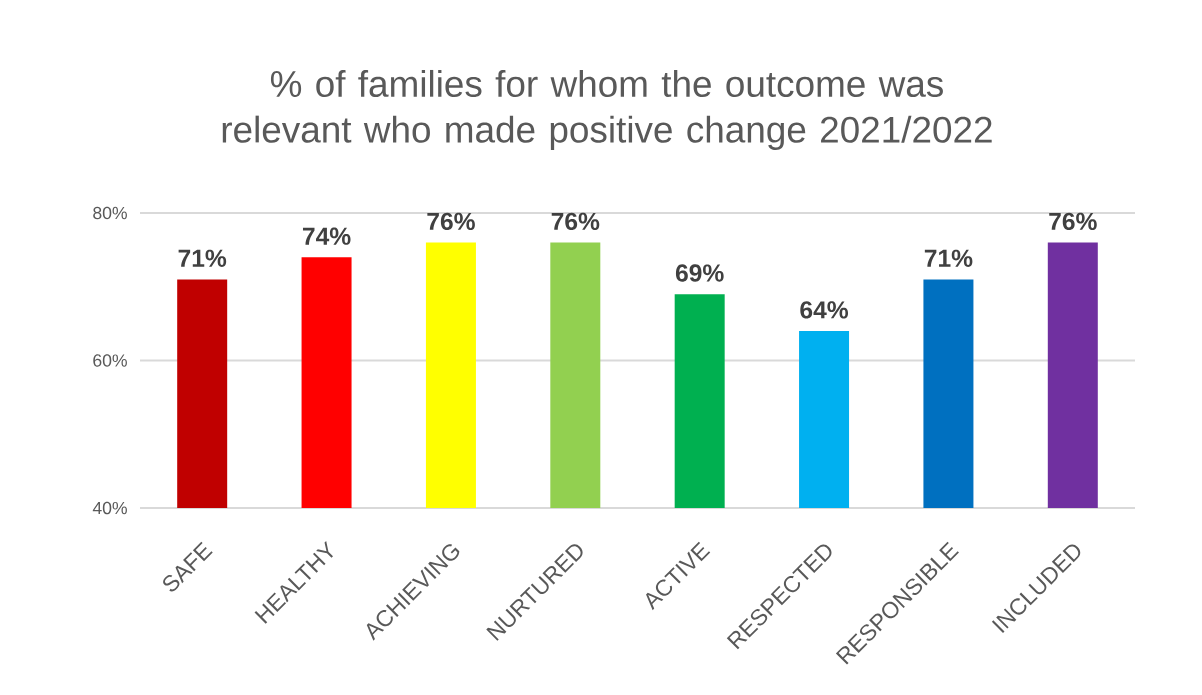 The height and width of the screenshot is (695, 1202). What do you see at coordinates (326, 236) in the screenshot?
I see `data-label: 74%` at bounding box center [326, 236].